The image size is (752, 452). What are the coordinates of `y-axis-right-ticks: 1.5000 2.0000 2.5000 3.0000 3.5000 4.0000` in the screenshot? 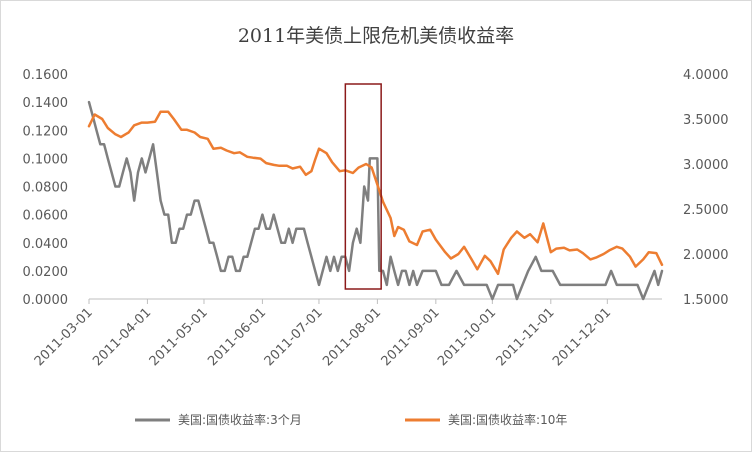 It's located at (706, 188).